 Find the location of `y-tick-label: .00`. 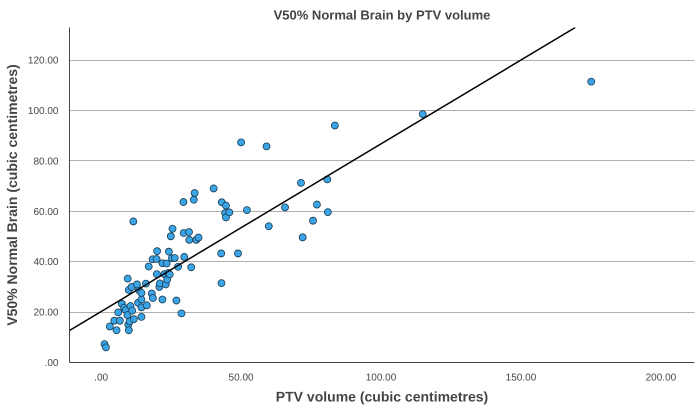

y-tick-label: .00 is located at coordinates (51, 363).